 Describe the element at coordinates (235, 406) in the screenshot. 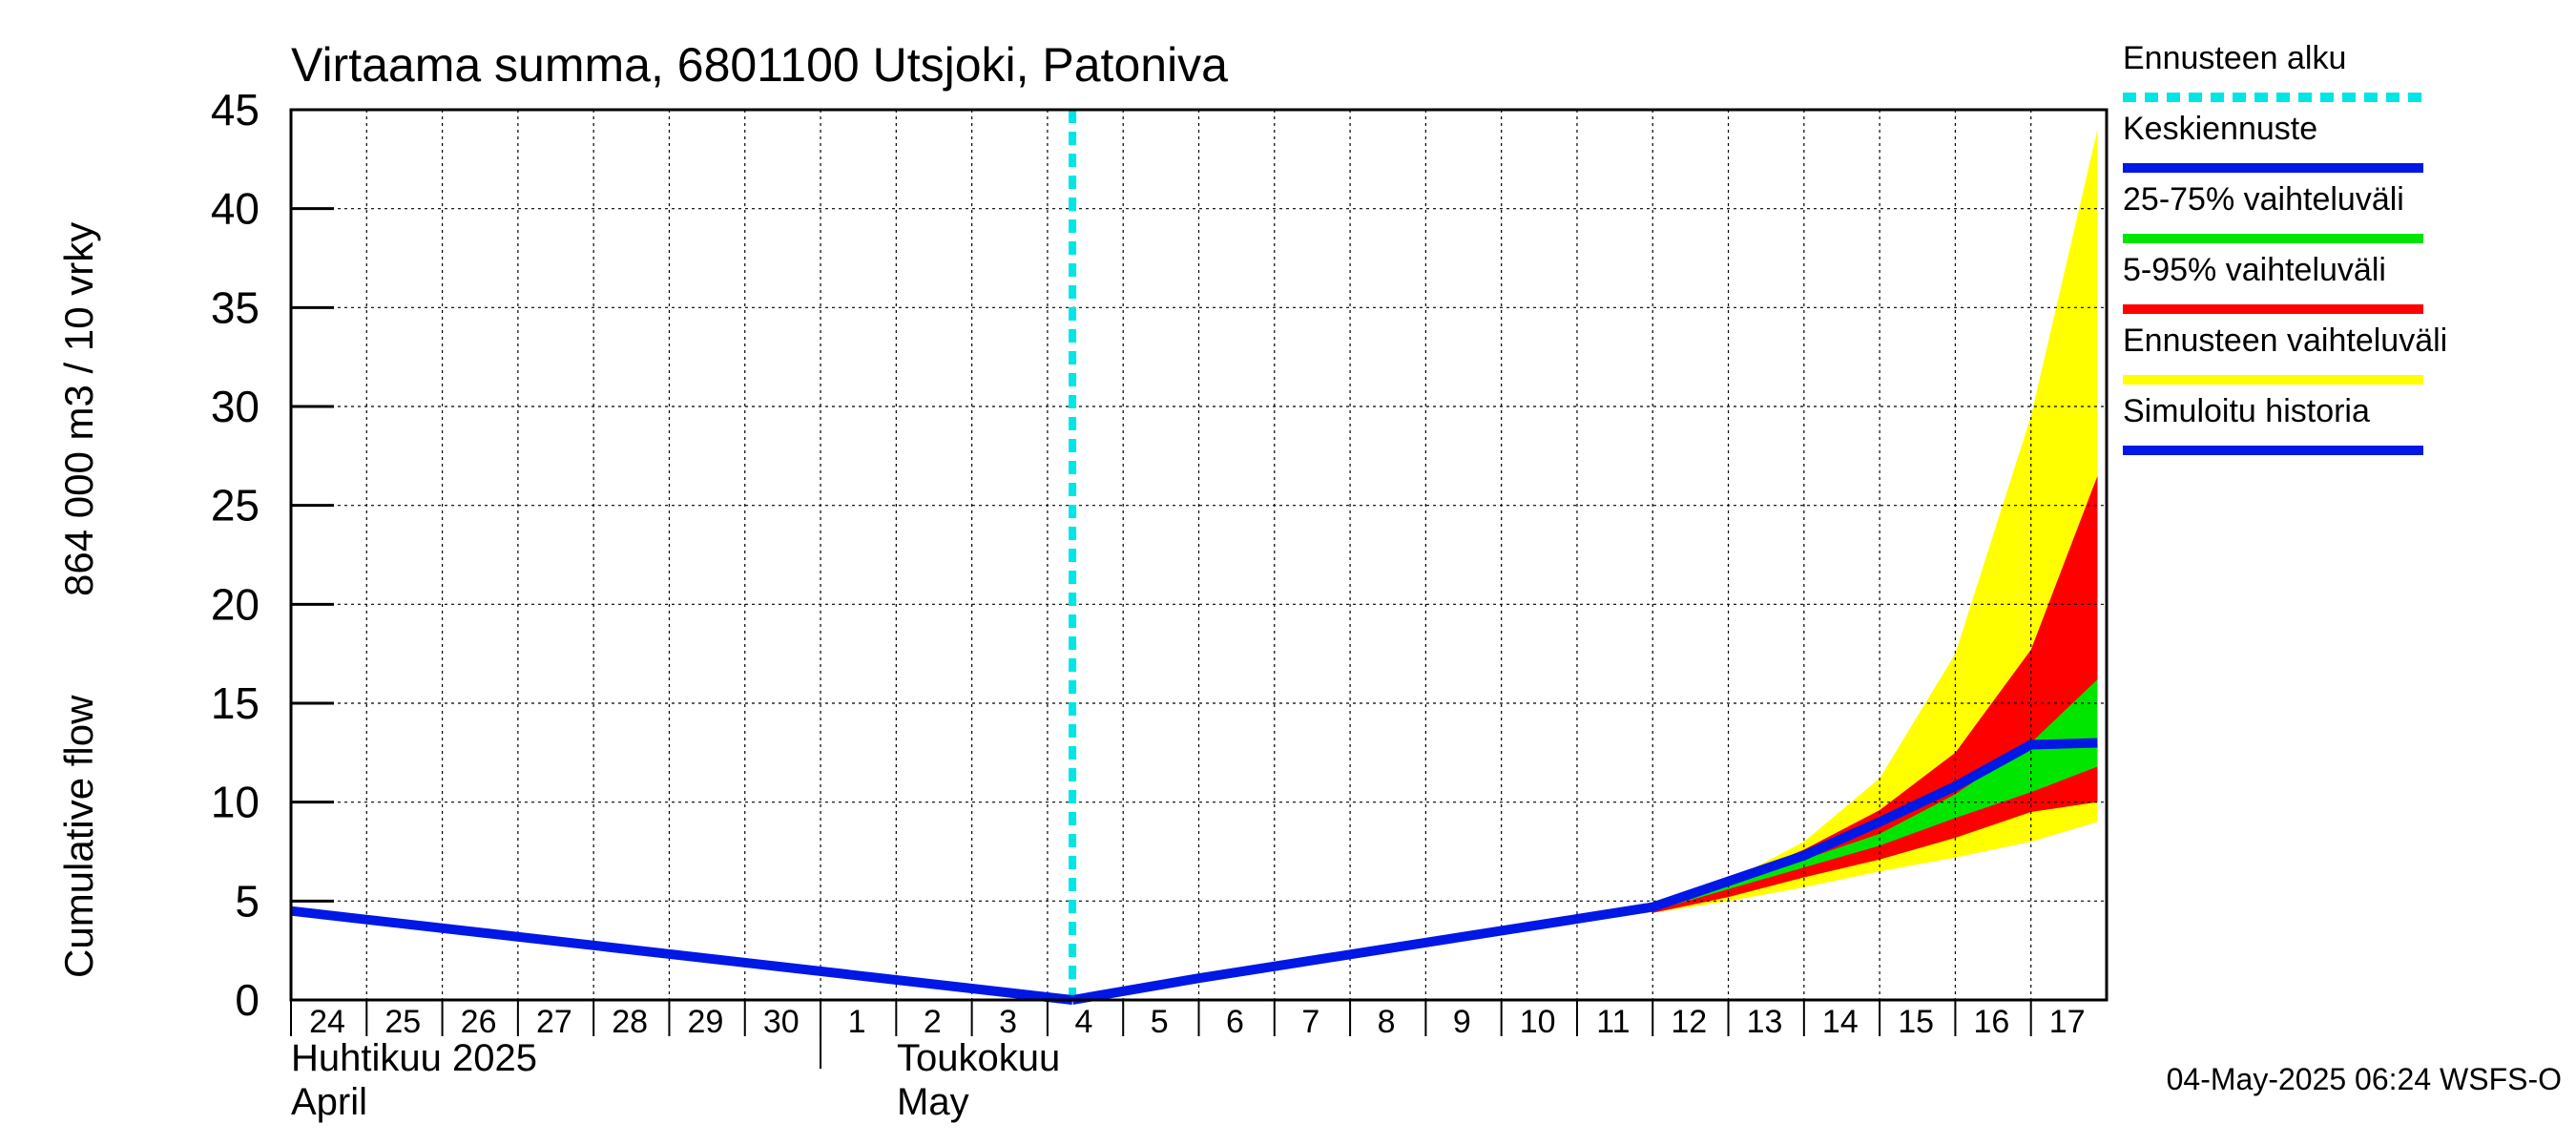

I see `y-tick-label: 30` at that location.